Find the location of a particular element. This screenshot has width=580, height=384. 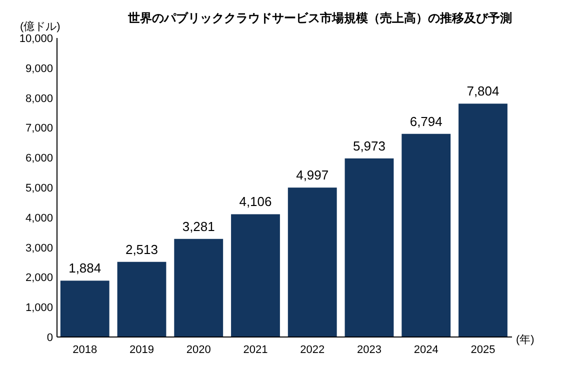

y-tick-label: 8,000 is located at coordinates (39, 98).